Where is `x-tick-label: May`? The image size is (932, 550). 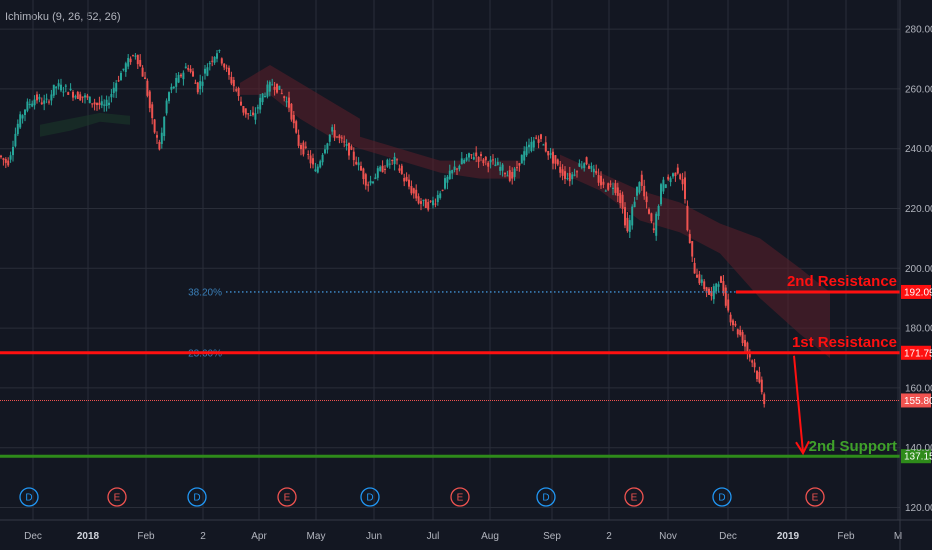 x-tick-label: May is located at coordinates (316, 536).